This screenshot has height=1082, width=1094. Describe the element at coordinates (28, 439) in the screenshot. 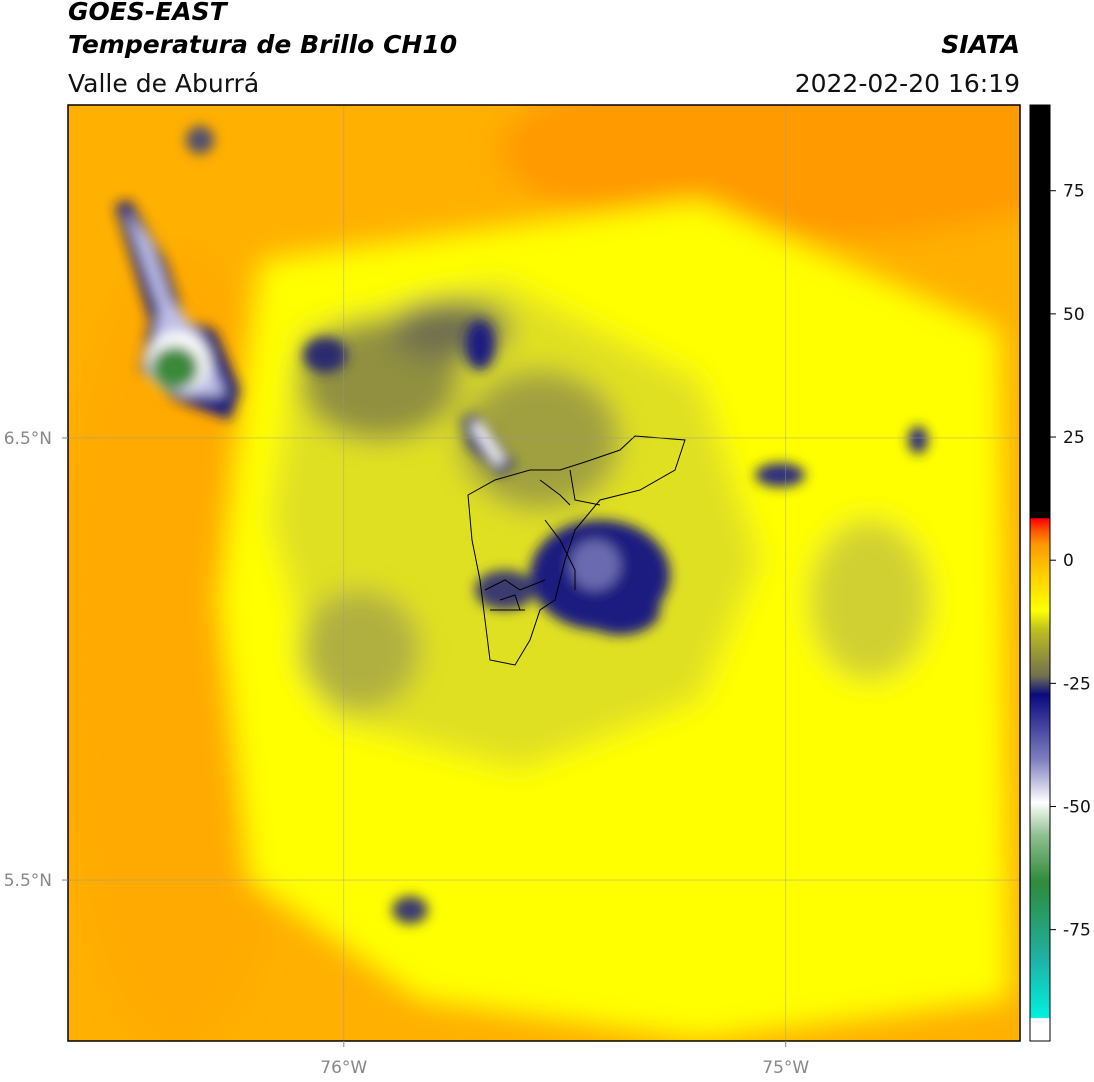

I see `y-tick-label: 6.5°N` at that location.